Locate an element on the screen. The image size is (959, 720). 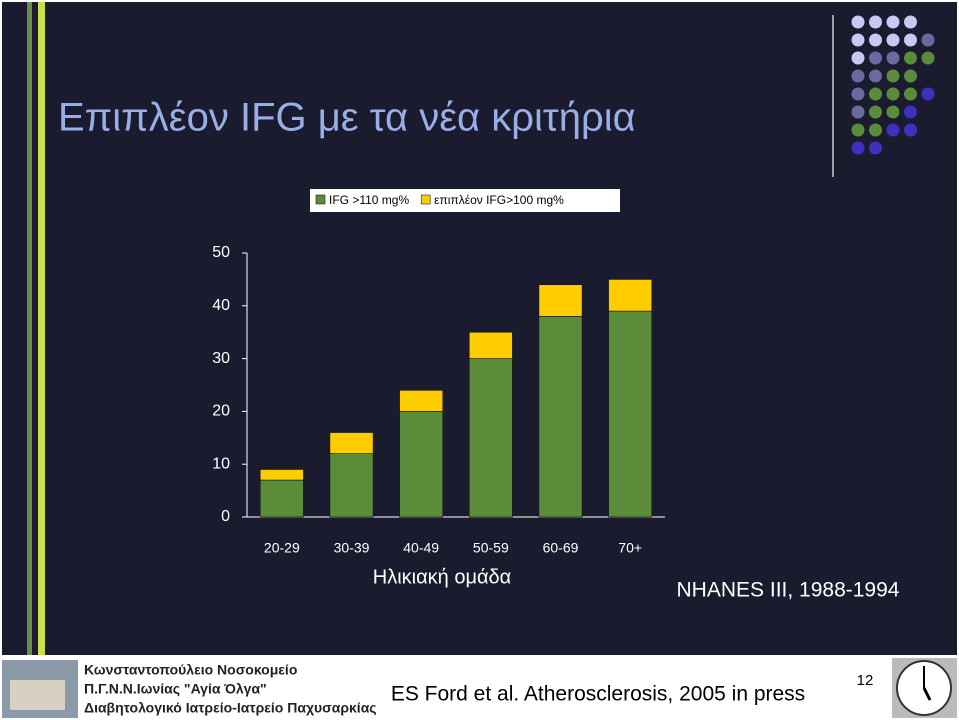
footer-line: Π.Γ.Ν.Ν.Ιωνίας "Αγία Όλγα" is located at coordinates (175, 689).